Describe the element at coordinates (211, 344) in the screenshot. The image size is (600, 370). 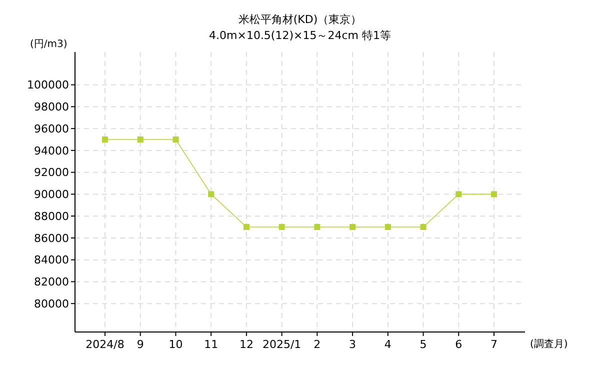
I see `x-tick-label: 11` at that location.